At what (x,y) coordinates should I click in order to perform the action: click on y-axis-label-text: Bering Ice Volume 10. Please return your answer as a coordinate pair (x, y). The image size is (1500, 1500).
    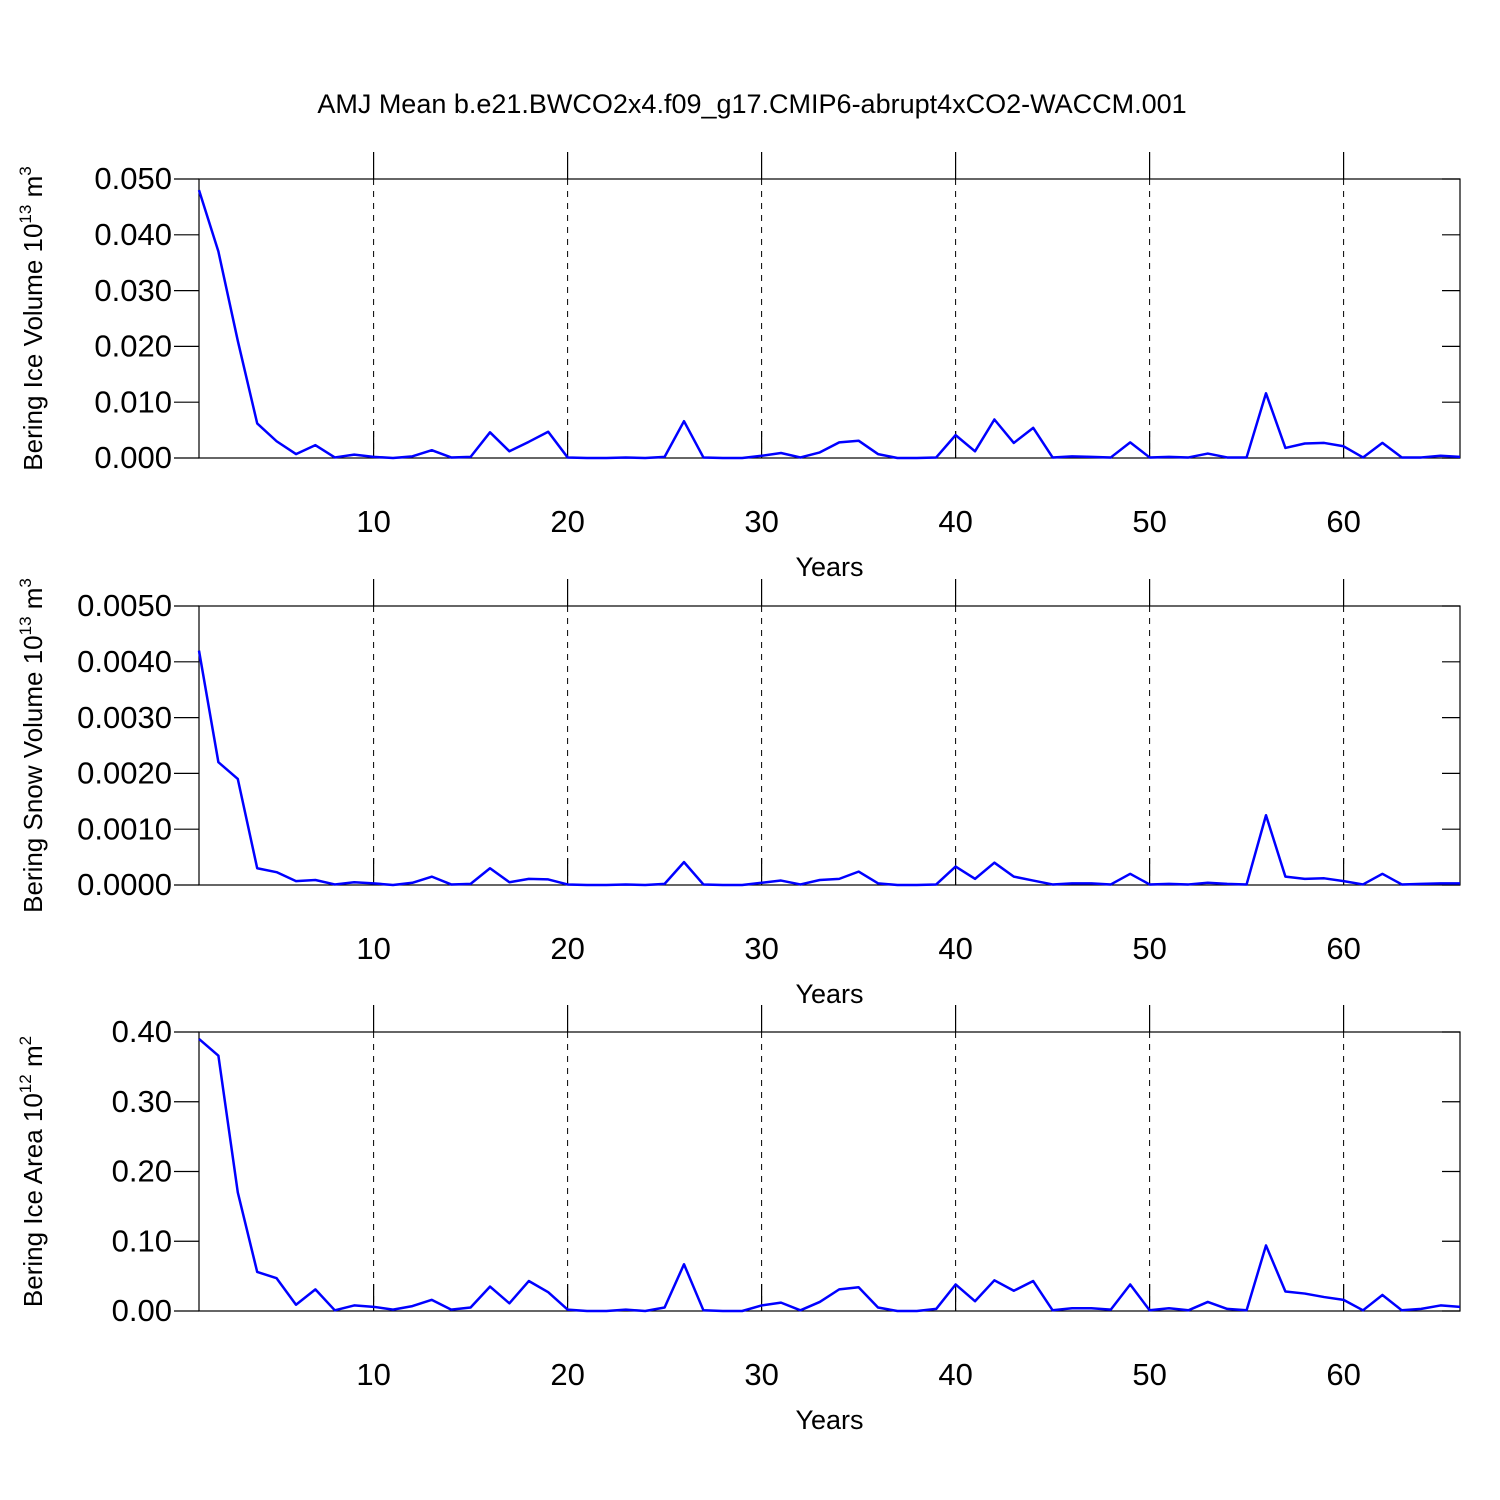
    Looking at the image, I should click on (33, 347).